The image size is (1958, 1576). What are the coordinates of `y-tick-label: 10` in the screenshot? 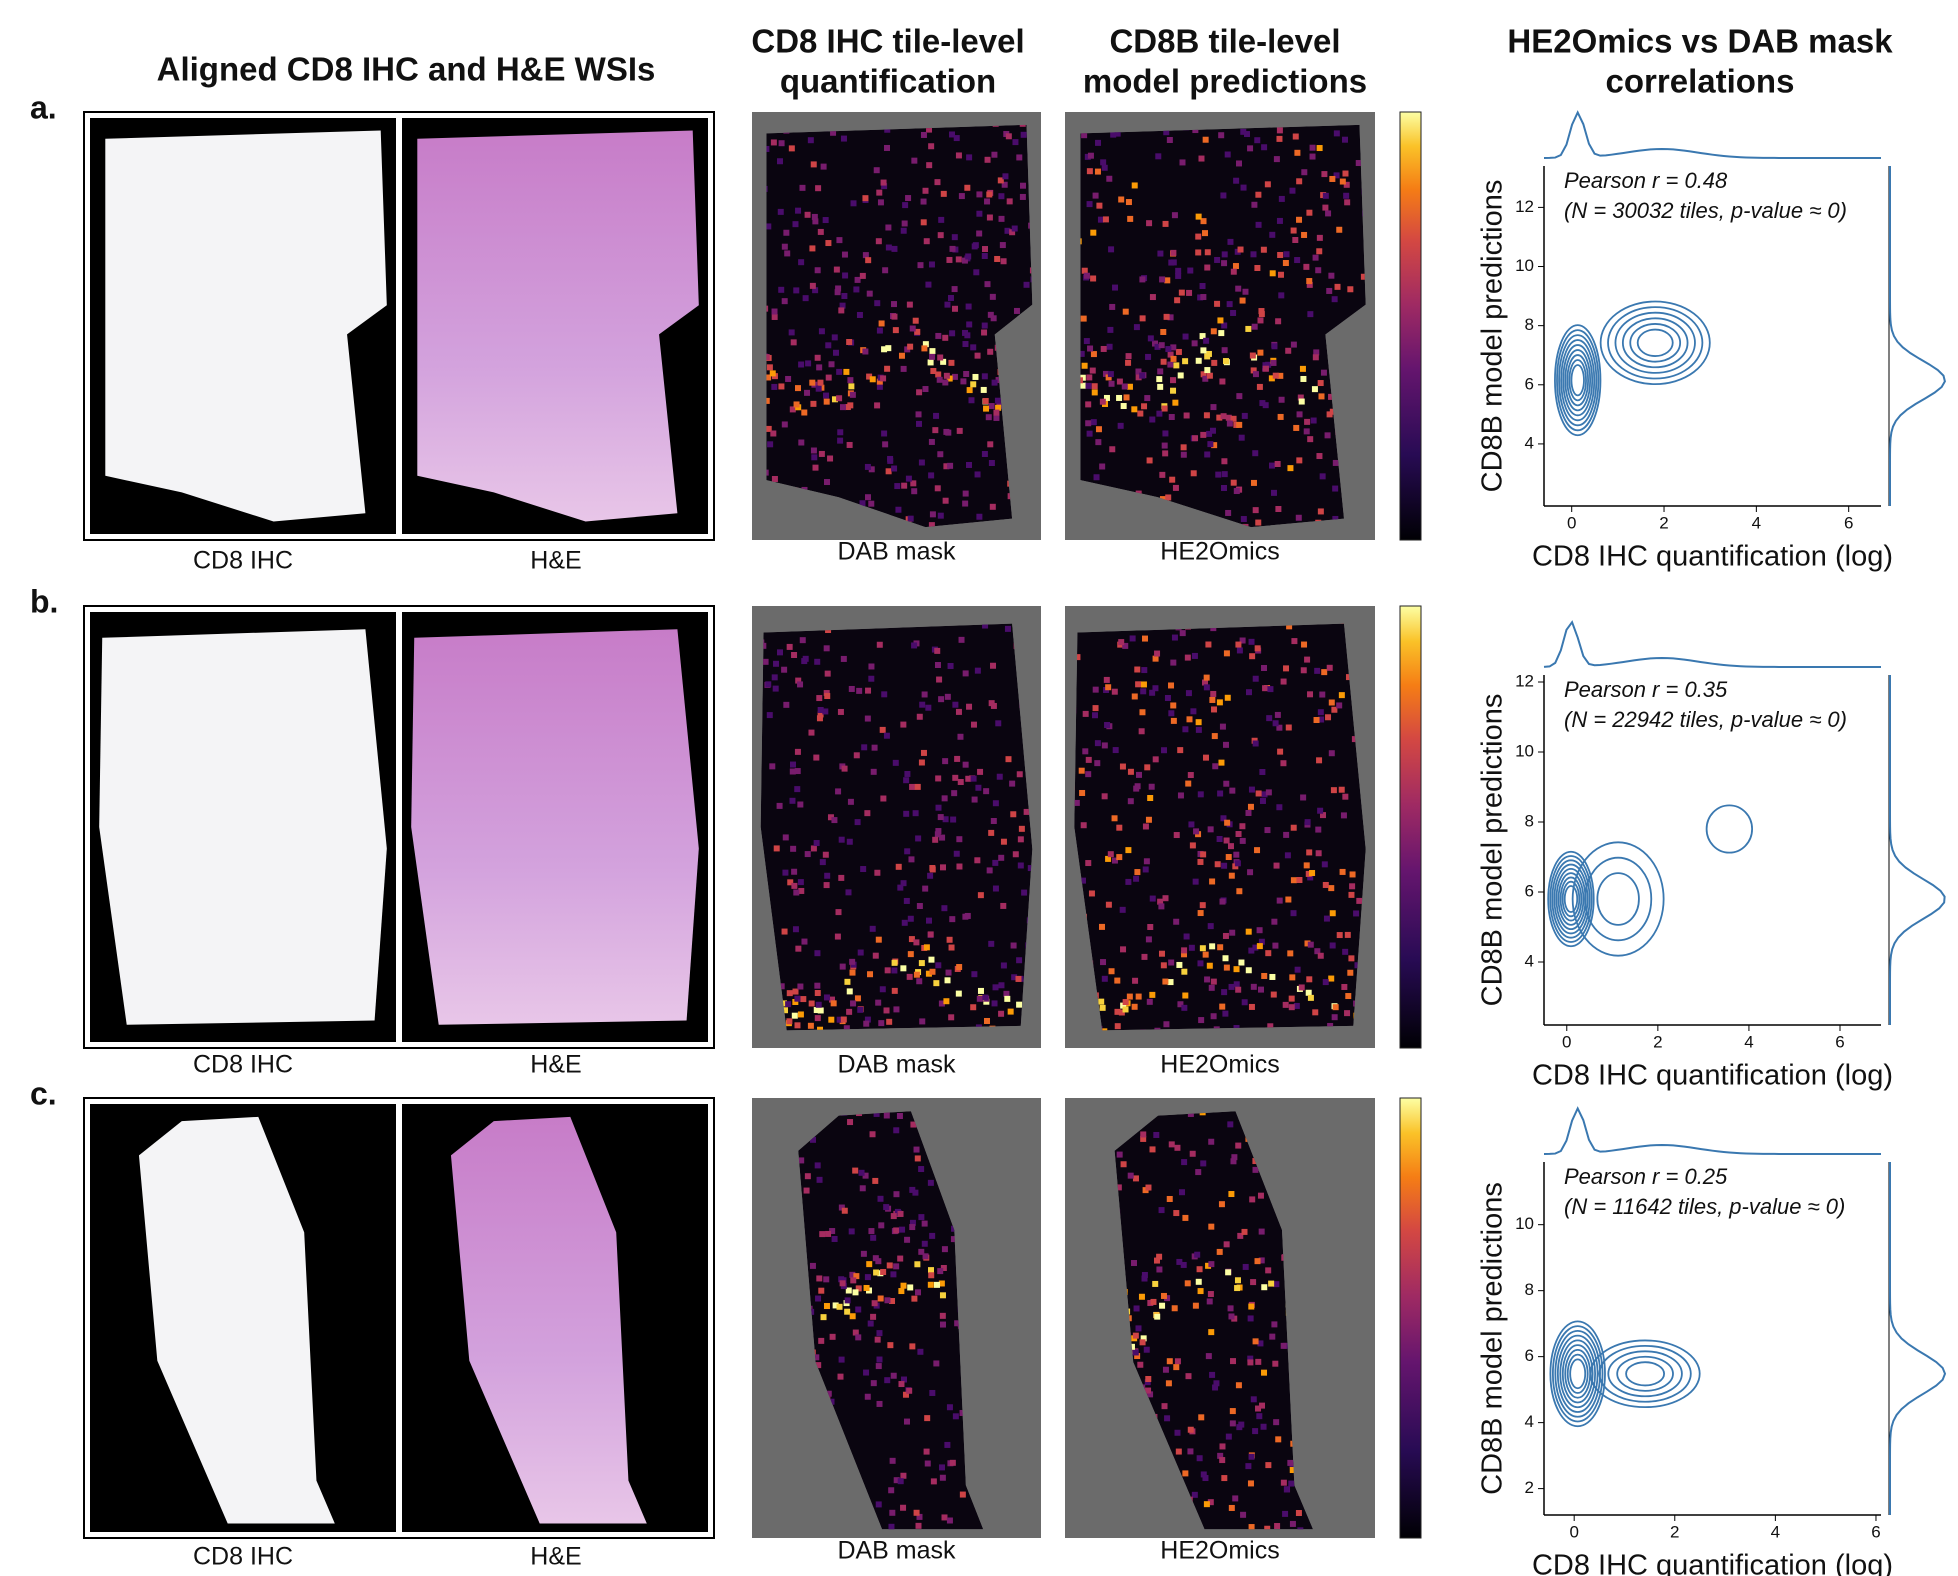 It's located at (1524, 265).